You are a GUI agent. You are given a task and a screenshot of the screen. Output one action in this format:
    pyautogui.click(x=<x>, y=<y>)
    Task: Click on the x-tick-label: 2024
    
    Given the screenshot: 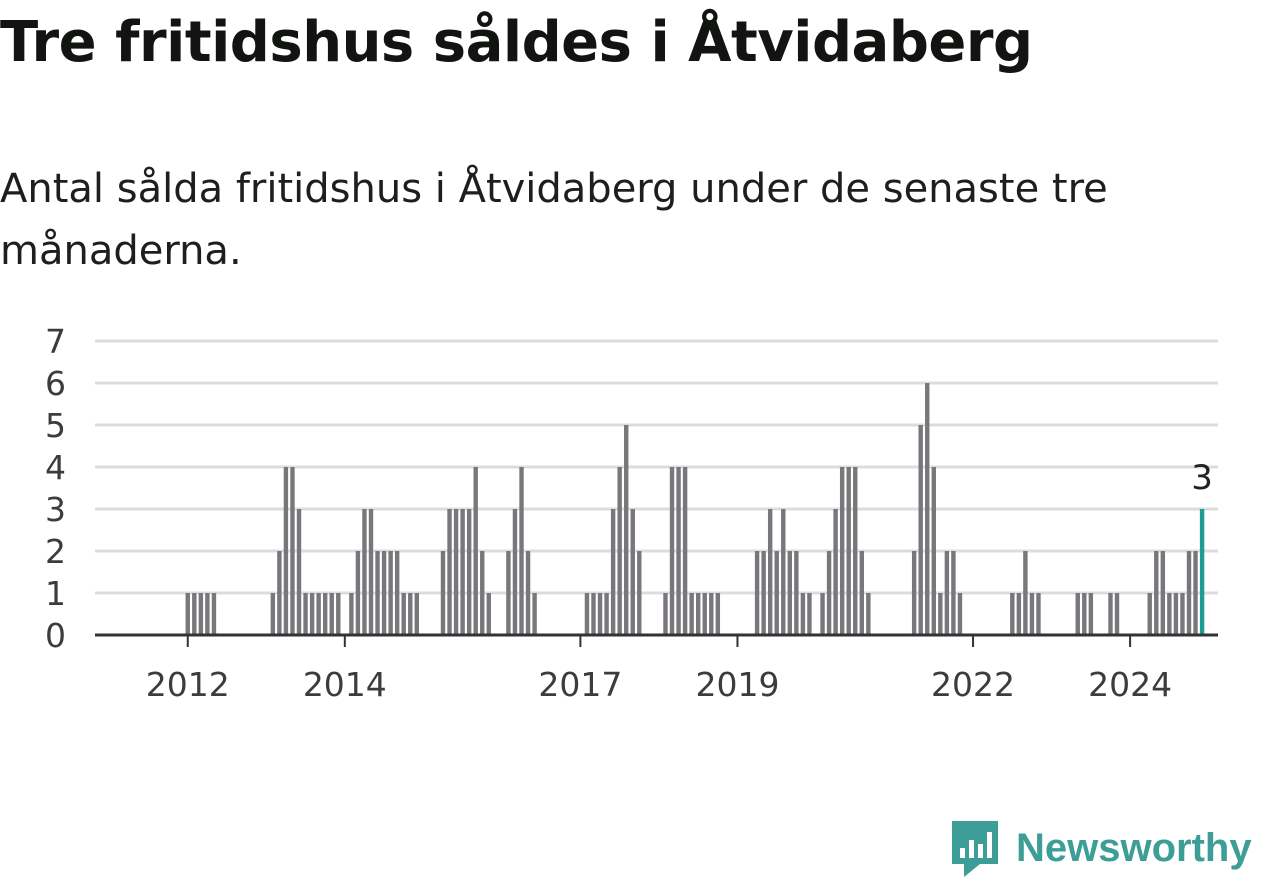 What is the action you would take?
    pyautogui.click(x=1130, y=684)
    